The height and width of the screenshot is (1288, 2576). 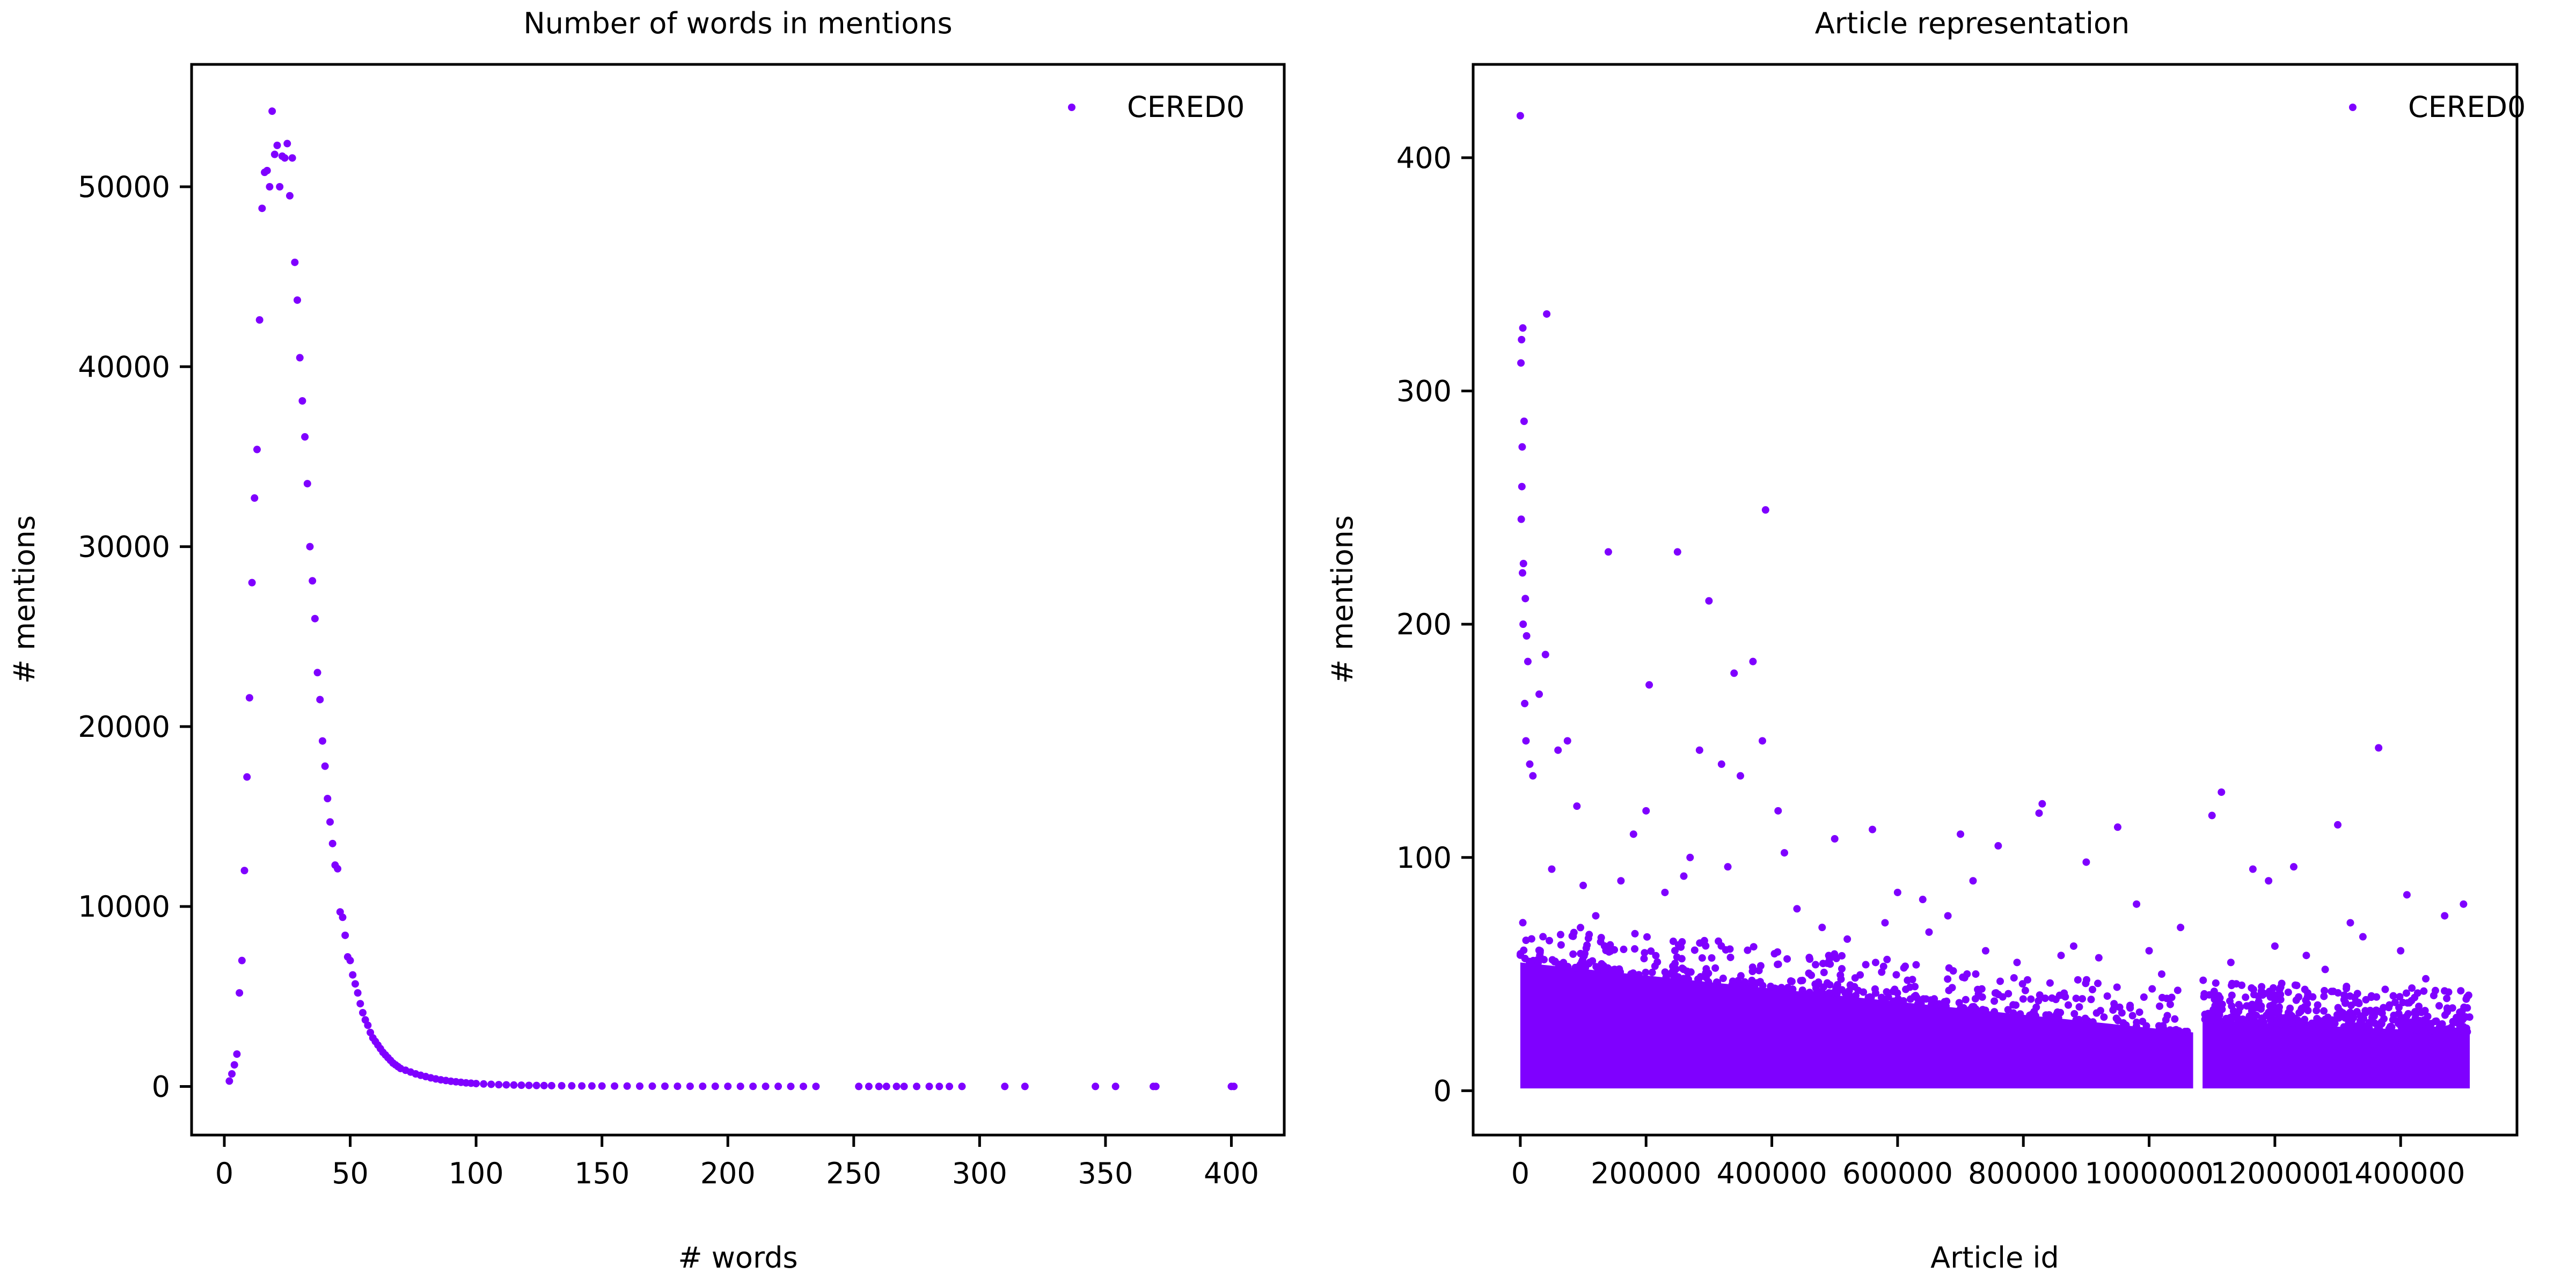 What do you see at coordinates (24, 599) in the screenshot?
I see `left-y-axis-label: # mentions` at bounding box center [24, 599].